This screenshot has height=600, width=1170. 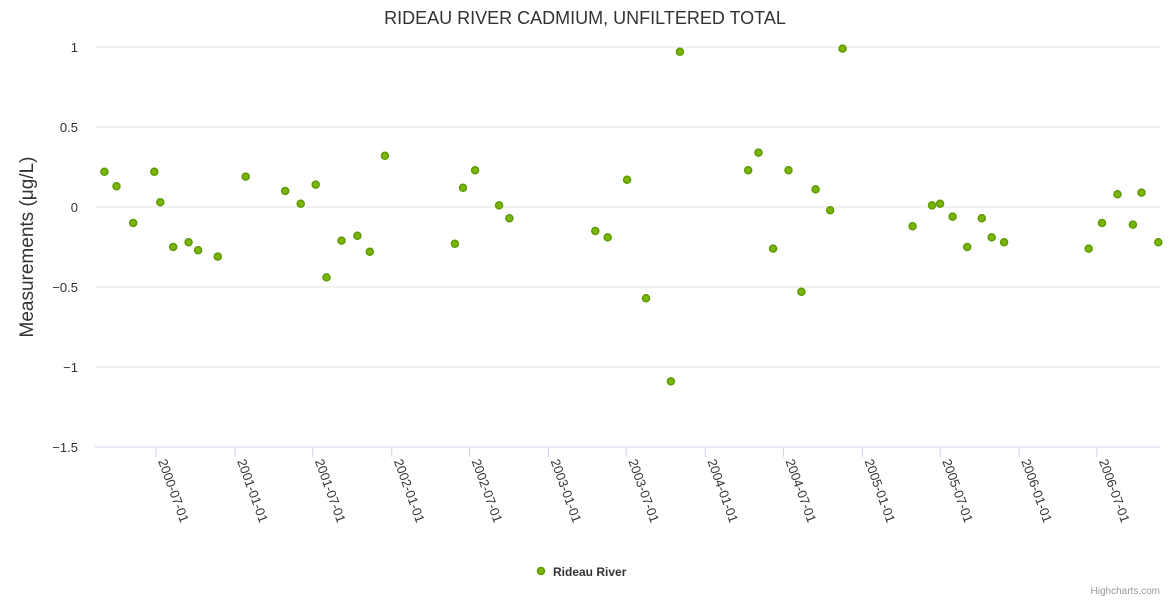 What do you see at coordinates (74, 47) in the screenshot?
I see `y-tick-label: 1` at bounding box center [74, 47].